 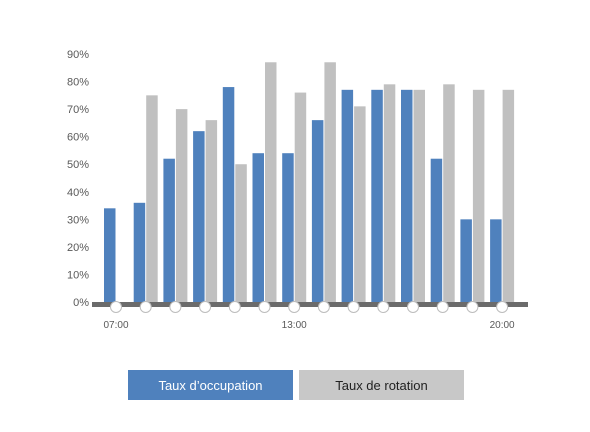 I want to click on y-tick-label: 30%, so click(x=78, y=220).